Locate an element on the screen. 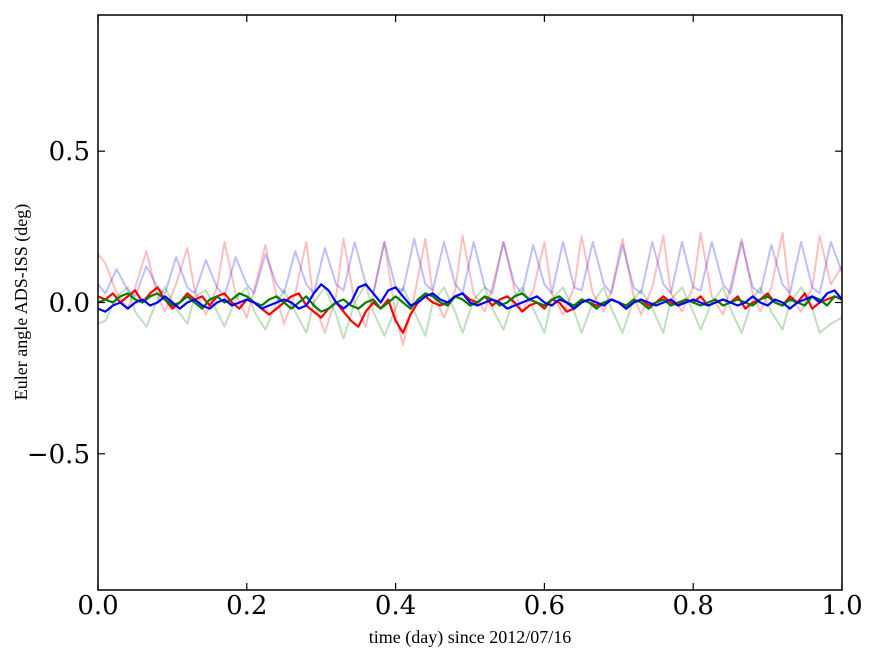  x-tick-label: 0.8 is located at coordinates (693, 606).